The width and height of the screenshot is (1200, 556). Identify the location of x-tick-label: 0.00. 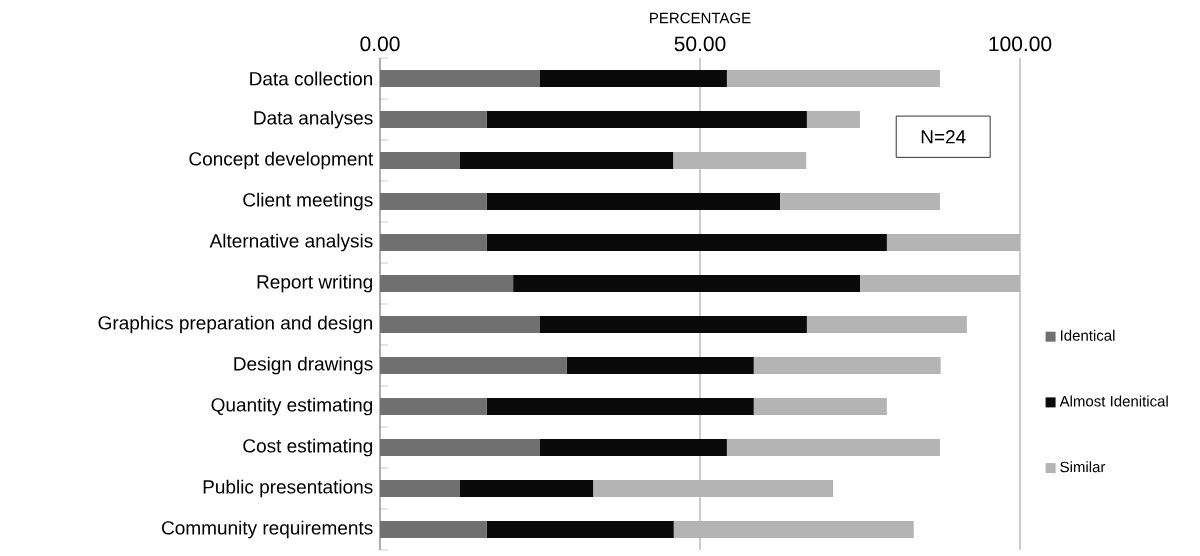
(380, 44).